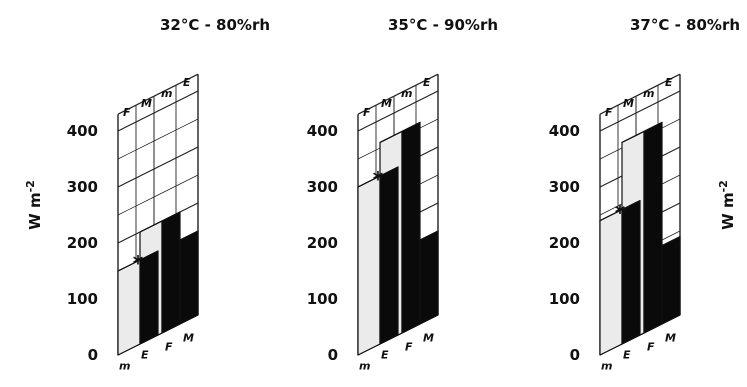 Image resolution: width=747 pixels, height=387 pixels. Describe the element at coordinates (685, 25) in the screenshot. I see `panel-title: 37°C - 80%rh` at that location.